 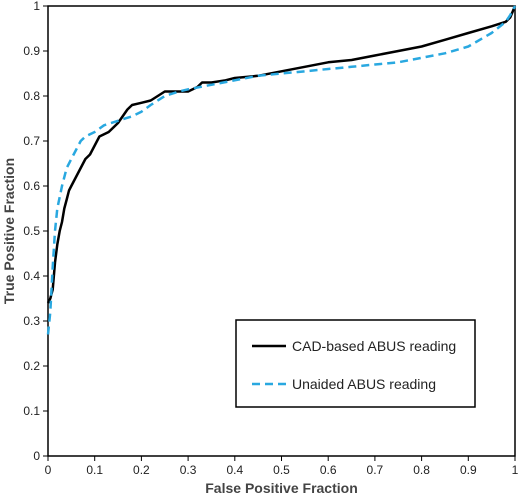 I want to click on legend-label-cad: CAD-based ABUS reading, so click(x=374, y=346).